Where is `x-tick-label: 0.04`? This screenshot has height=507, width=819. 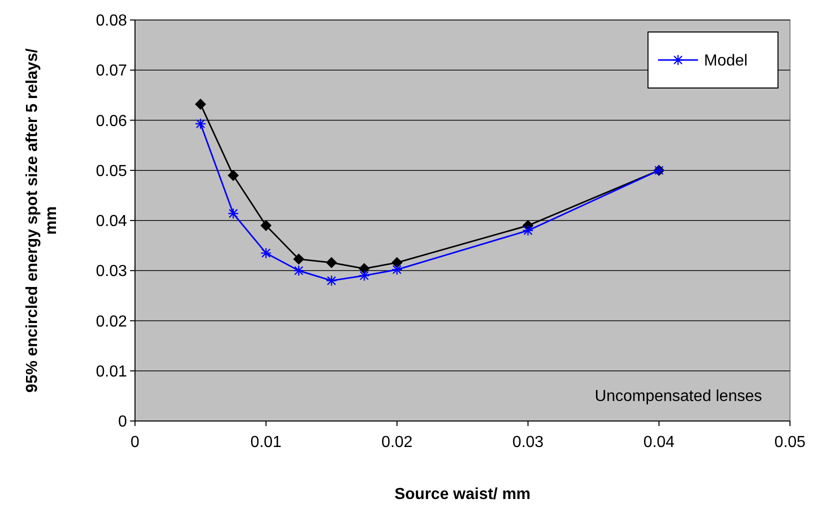
x-tick-label: 0.04 is located at coordinates (659, 442).